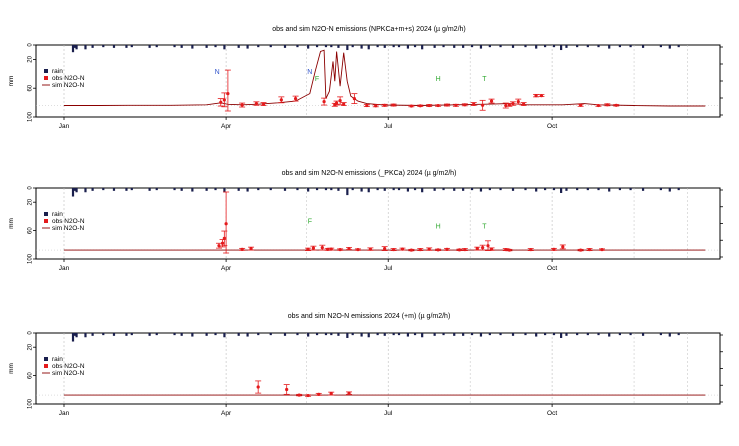 The height and width of the screenshot is (446, 739). I want to click on event-marker: F, so click(317, 79).